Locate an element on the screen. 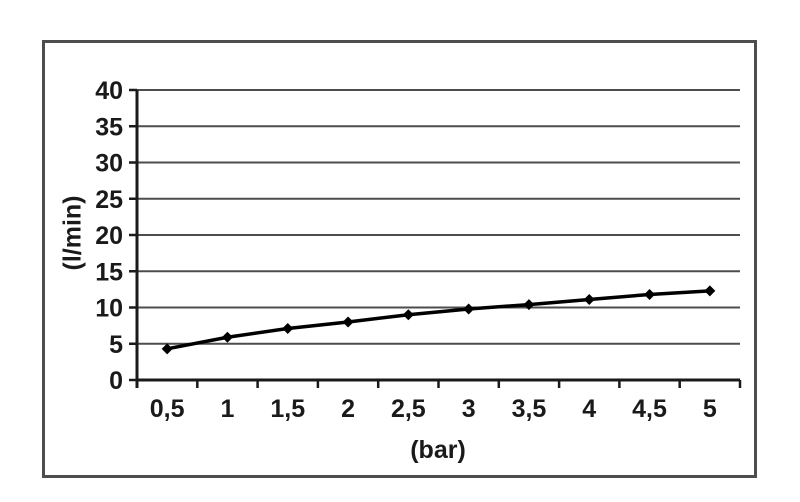 The width and height of the screenshot is (800, 502). y-tick-label: 40 is located at coordinates (109, 91).